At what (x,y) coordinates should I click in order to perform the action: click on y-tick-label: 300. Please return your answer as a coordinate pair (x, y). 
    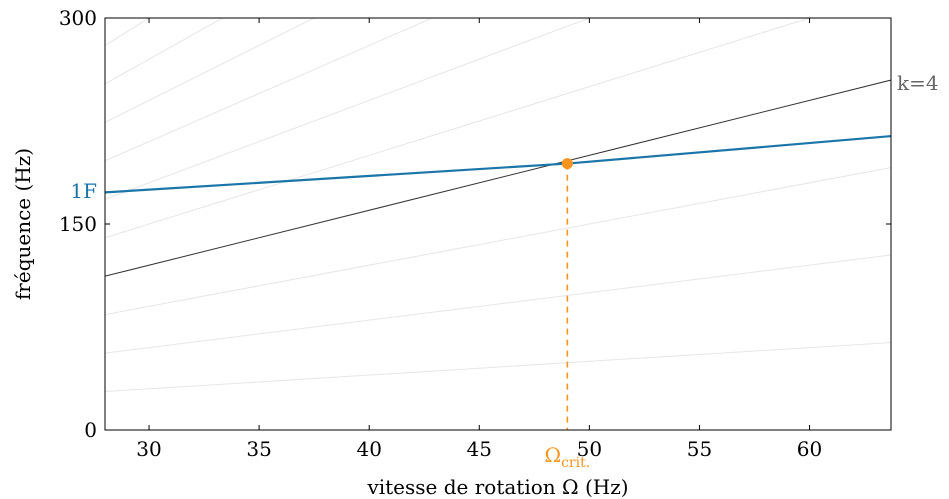
    Looking at the image, I should click on (78, 18).